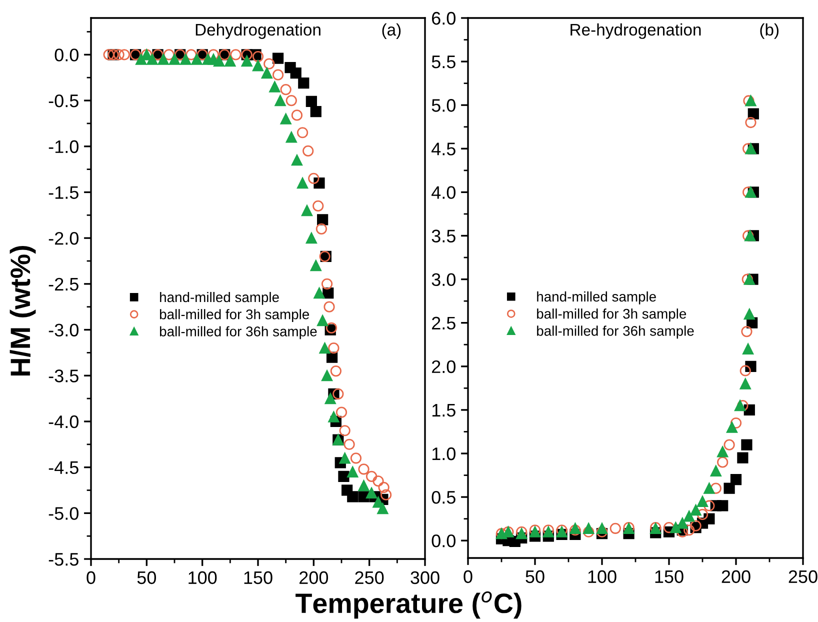  Describe the element at coordinates (444, 453) in the screenshot. I see `y-tick-label: 1.0` at that location.